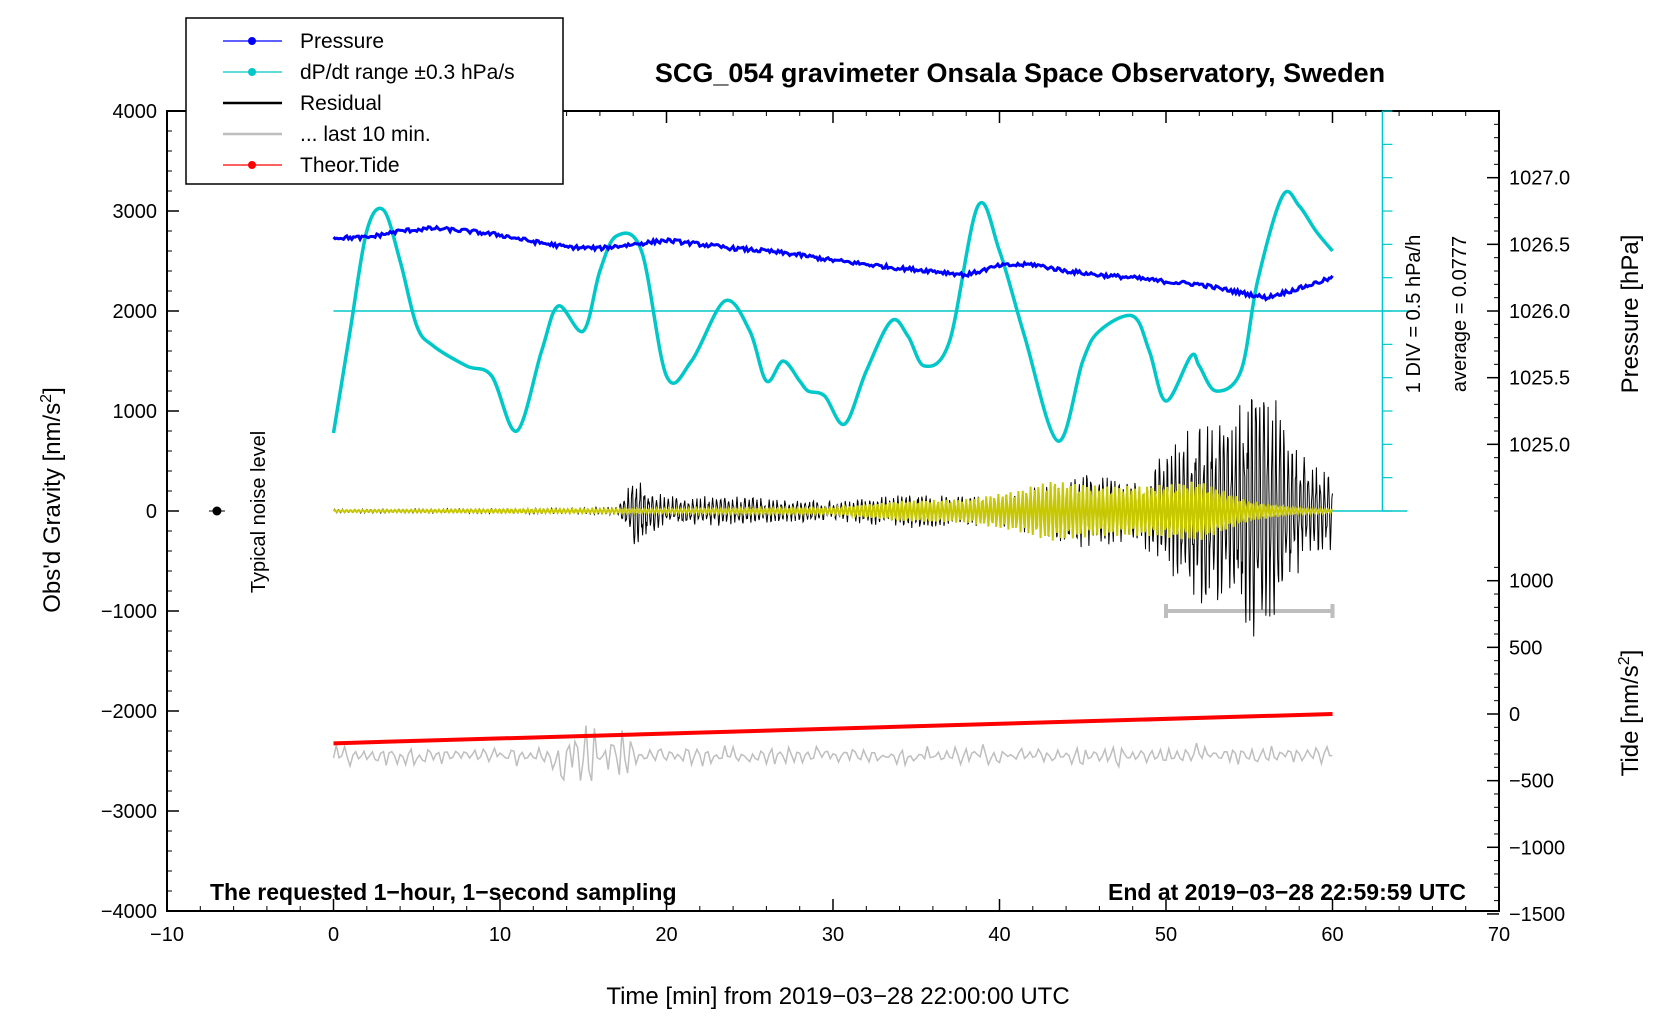 Image resolution: width=1676 pixels, height=1020 pixels. Describe the element at coordinates (350, 165) in the screenshot. I see `legend-label: Theor.Tide` at that location.